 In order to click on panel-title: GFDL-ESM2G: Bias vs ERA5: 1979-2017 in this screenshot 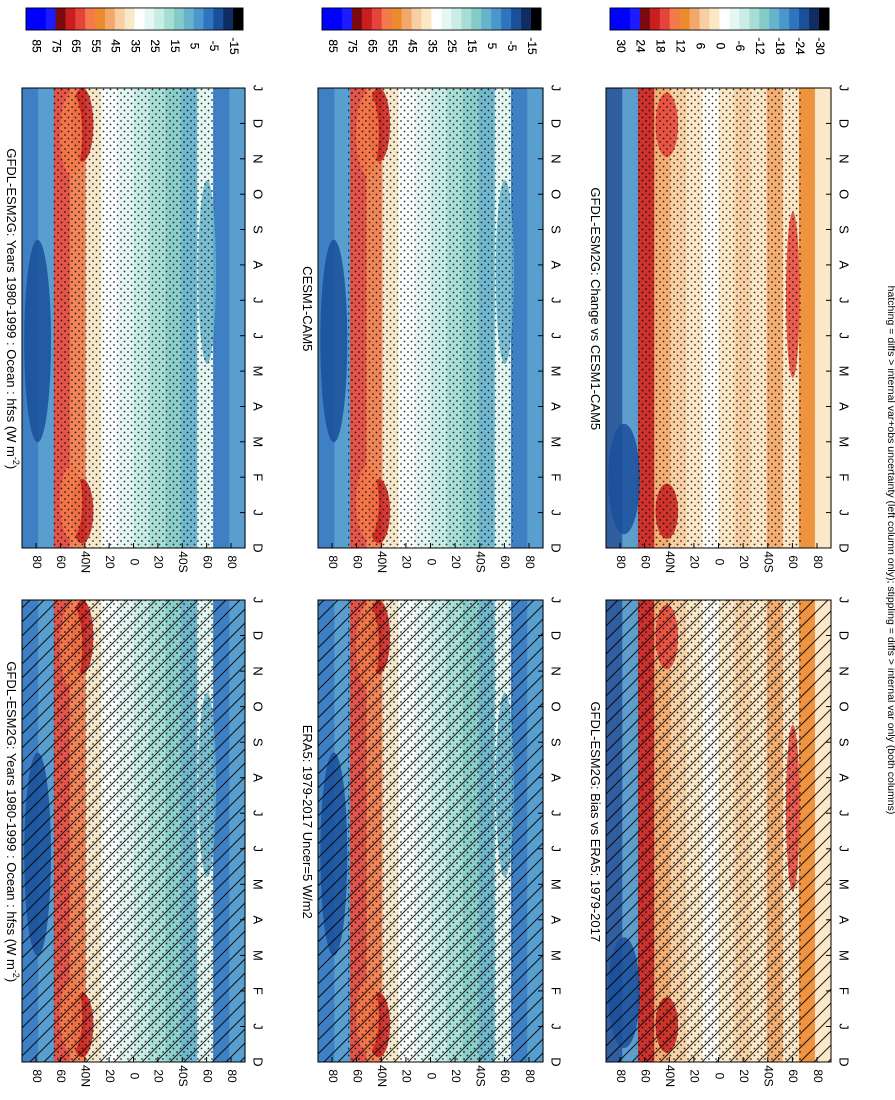, I will do `click(595, 821)`.